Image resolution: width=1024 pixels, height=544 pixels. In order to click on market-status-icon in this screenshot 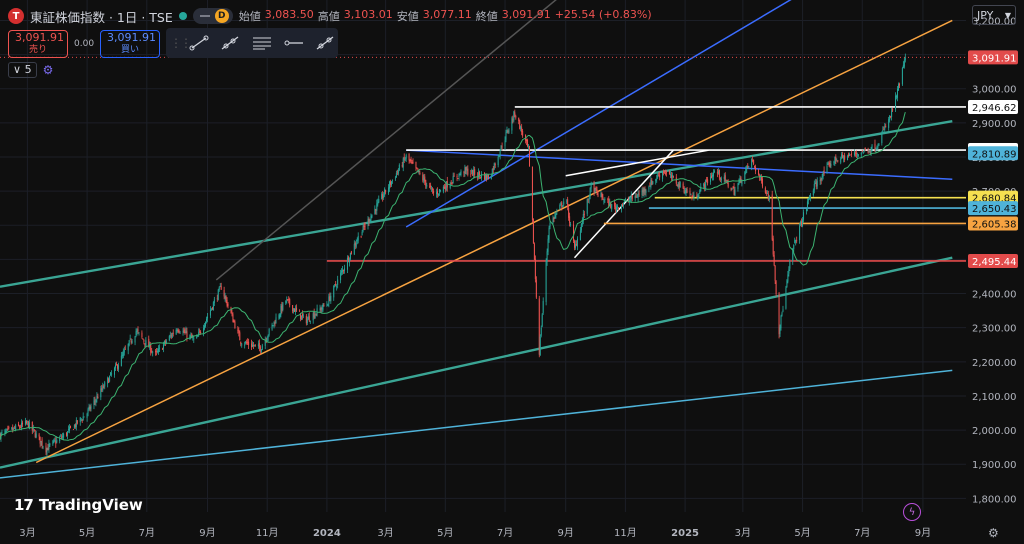, I will do `click(182, 16)`.